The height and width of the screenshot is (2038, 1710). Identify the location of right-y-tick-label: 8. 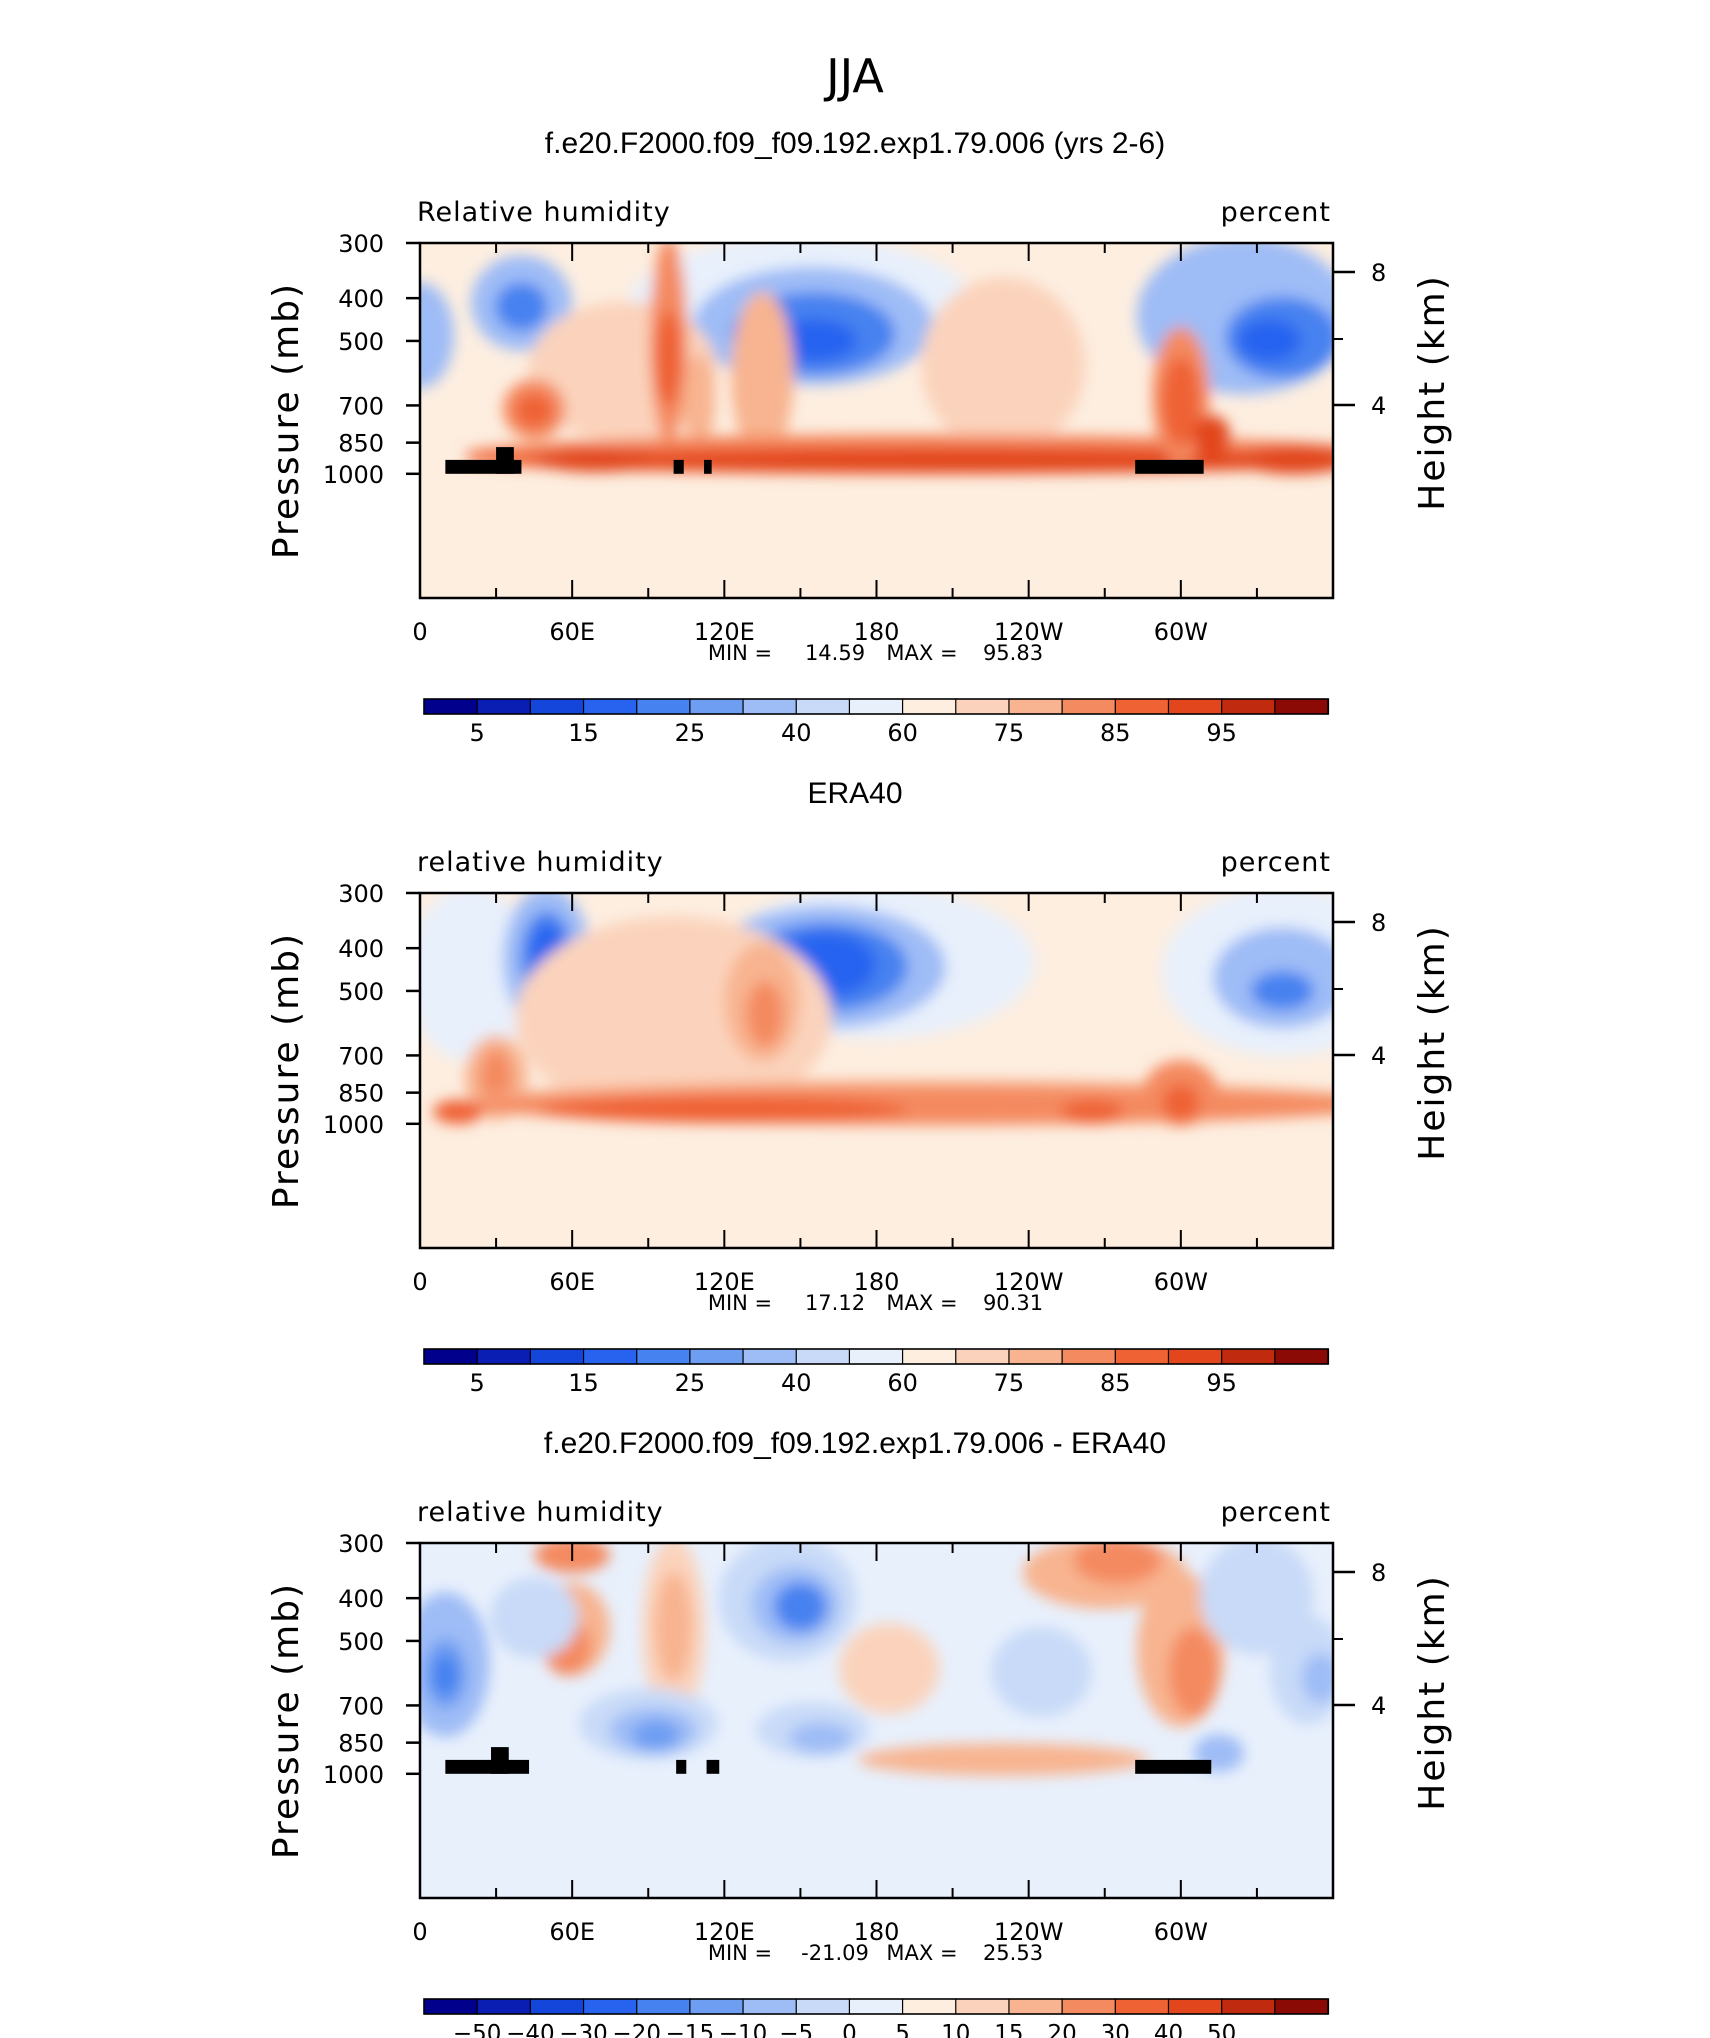
(1378, 923).